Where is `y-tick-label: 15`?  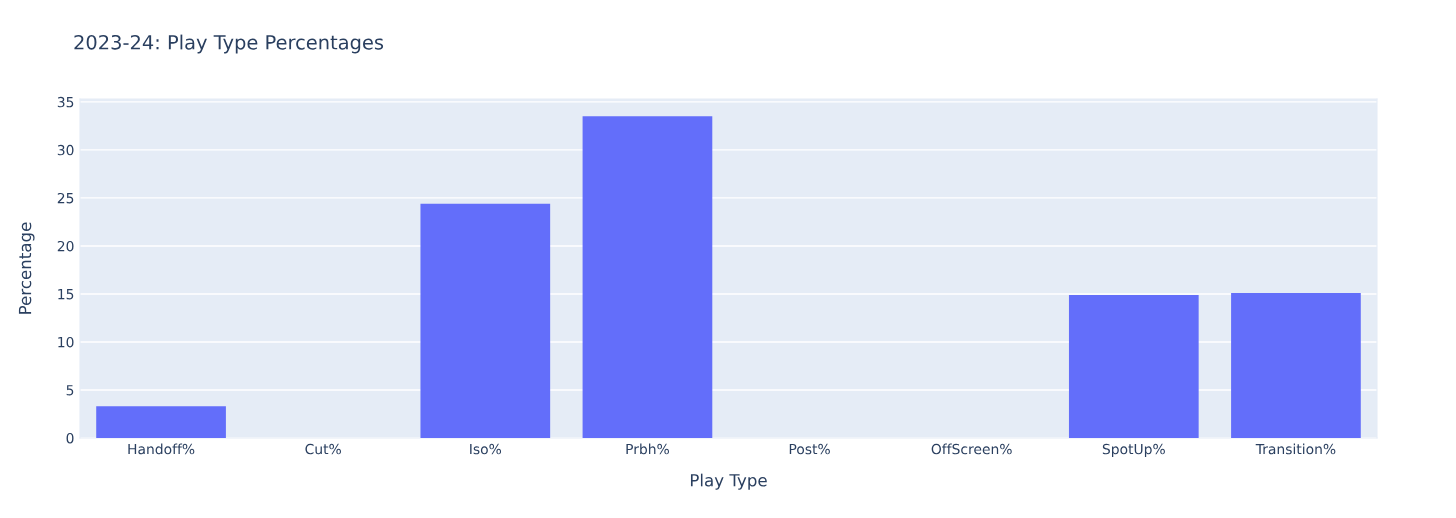 y-tick-label: 15 is located at coordinates (66, 294).